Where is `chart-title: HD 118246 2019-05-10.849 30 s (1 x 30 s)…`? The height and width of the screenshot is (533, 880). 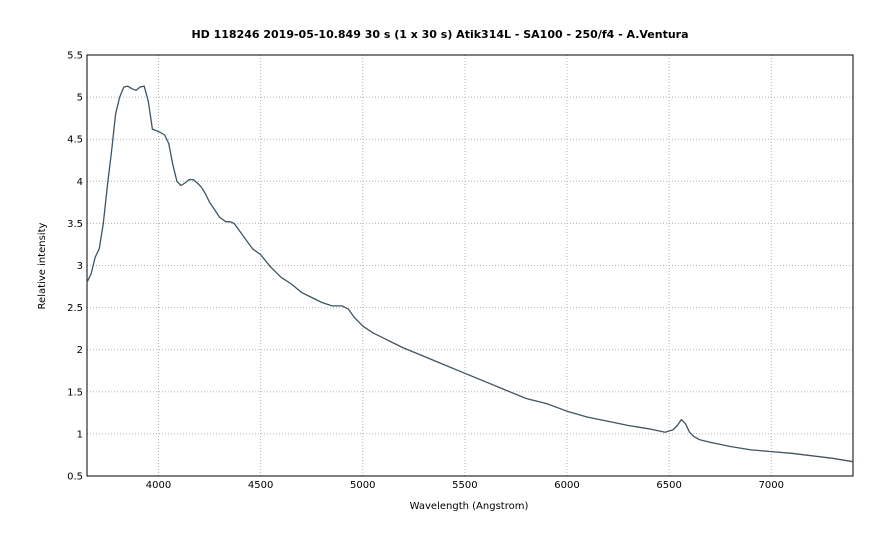 chart-title: HD 118246 2019-05-10.849 30 s (1 x 30 s)… is located at coordinates (439, 34).